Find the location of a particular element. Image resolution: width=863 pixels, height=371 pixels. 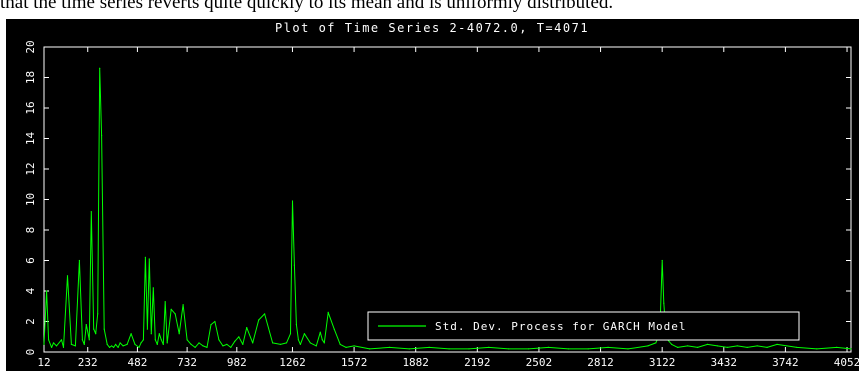

legend-box is located at coordinates (583, 326).